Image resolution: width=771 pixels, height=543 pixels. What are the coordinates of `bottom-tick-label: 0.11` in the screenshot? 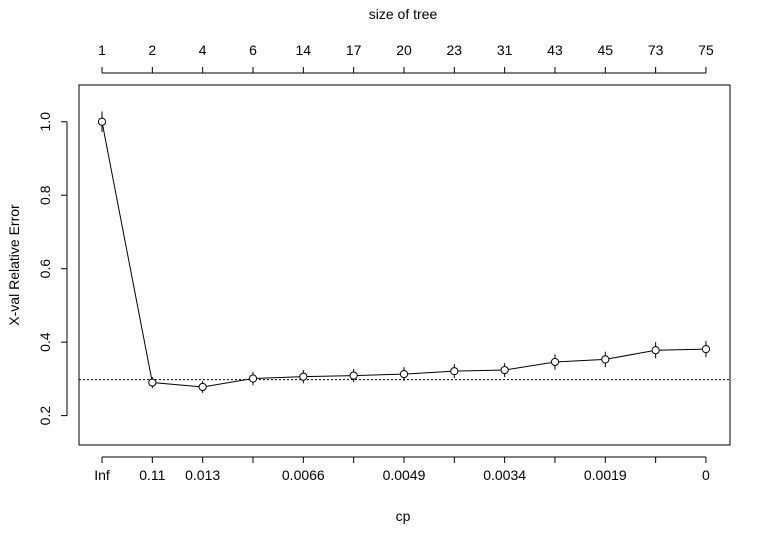 It's located at (152, 475).